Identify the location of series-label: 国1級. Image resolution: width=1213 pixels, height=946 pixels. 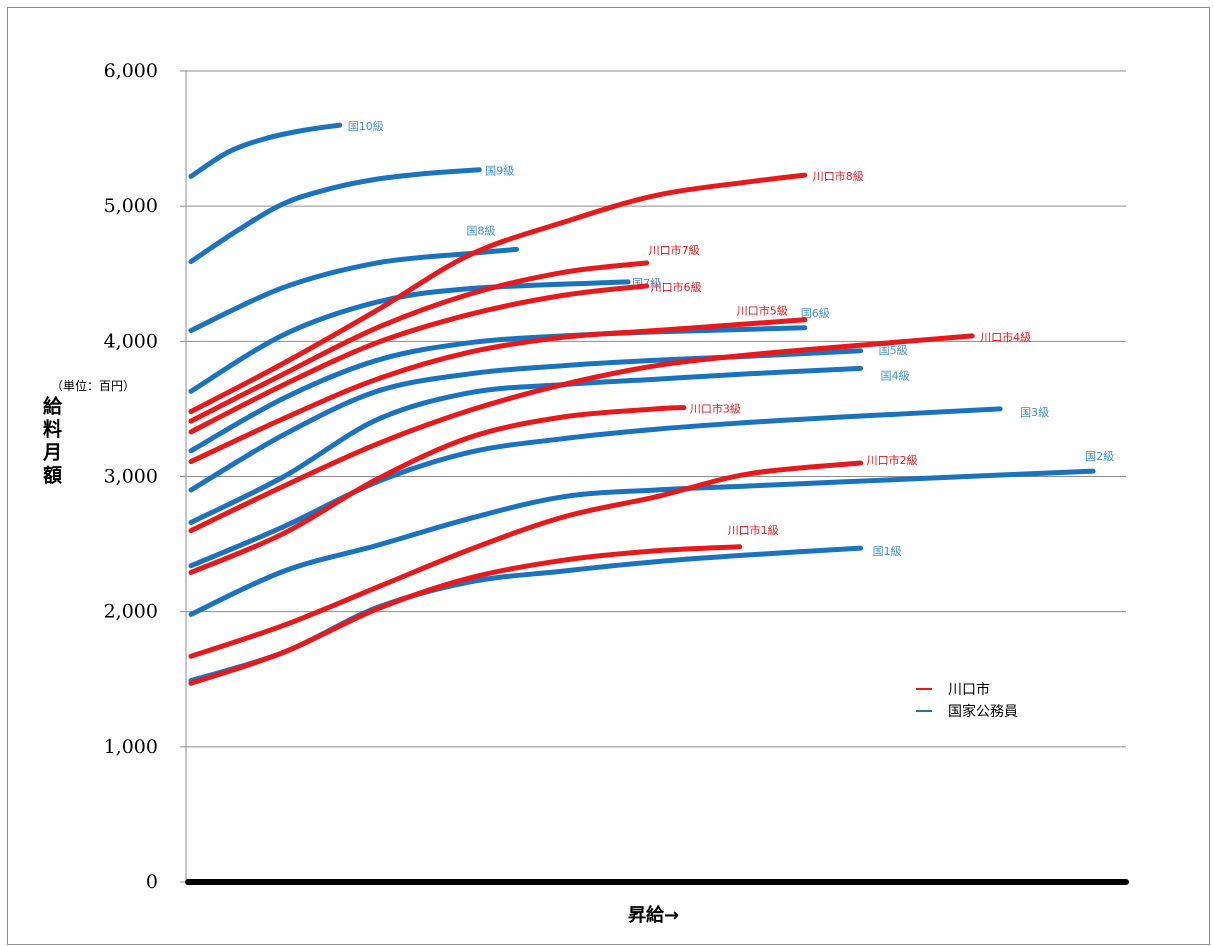
(887, 551).